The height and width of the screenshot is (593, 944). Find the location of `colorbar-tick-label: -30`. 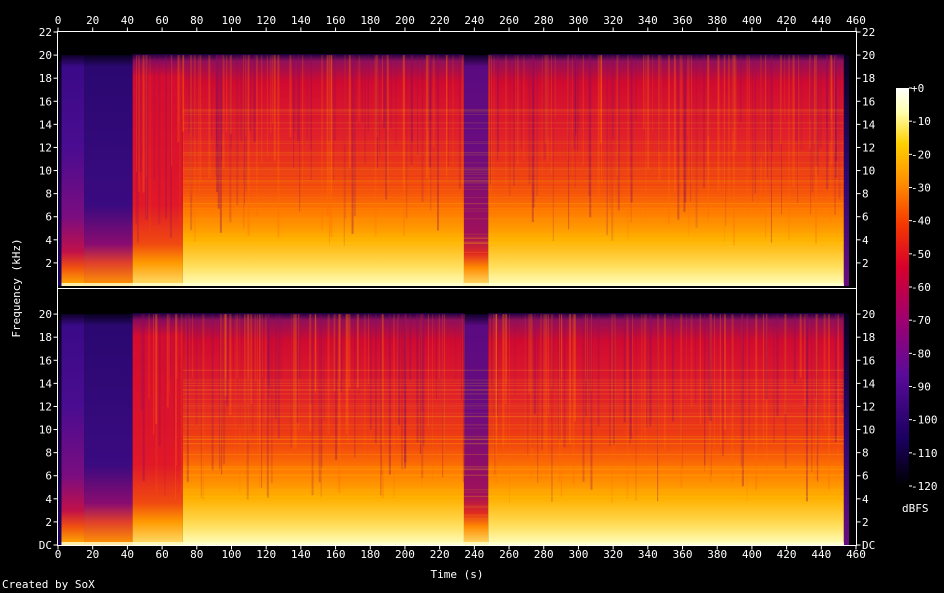

colorbar-tick-label: -30 is located at coordinates (921, 188).